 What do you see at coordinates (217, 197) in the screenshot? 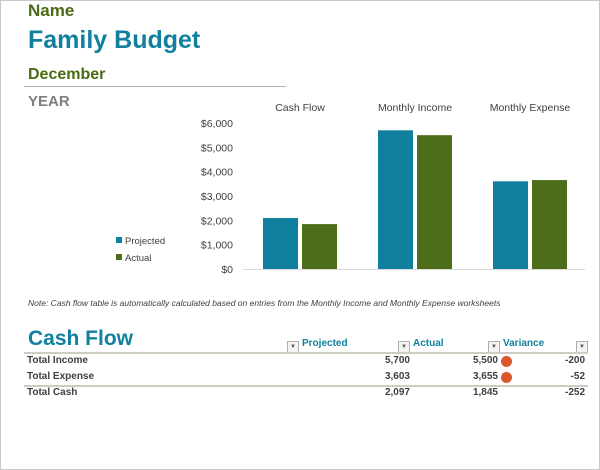
I see `y-tick-label: $3,000` at bounding box center [217, 197].